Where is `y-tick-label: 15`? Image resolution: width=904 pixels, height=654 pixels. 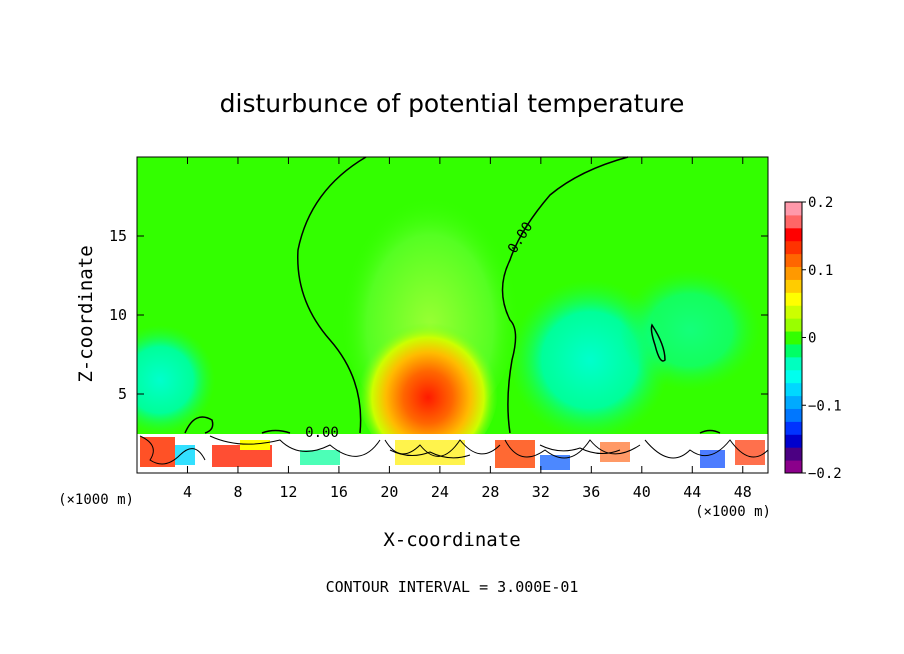
y-tick-label: 15 is located at coordinates (118, 236).